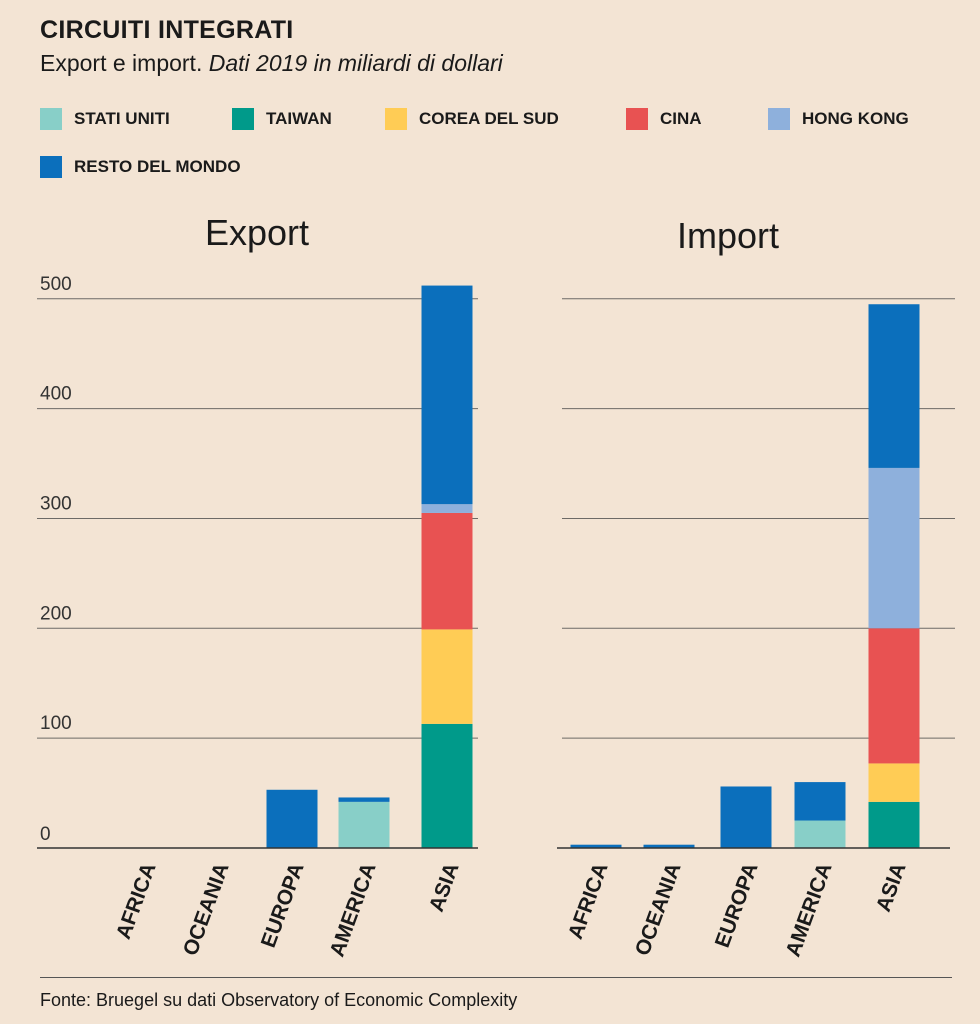 The image size is (980, 1024). I want to click on export-category-label-oceania: OCEANIA, so click(206, 909).